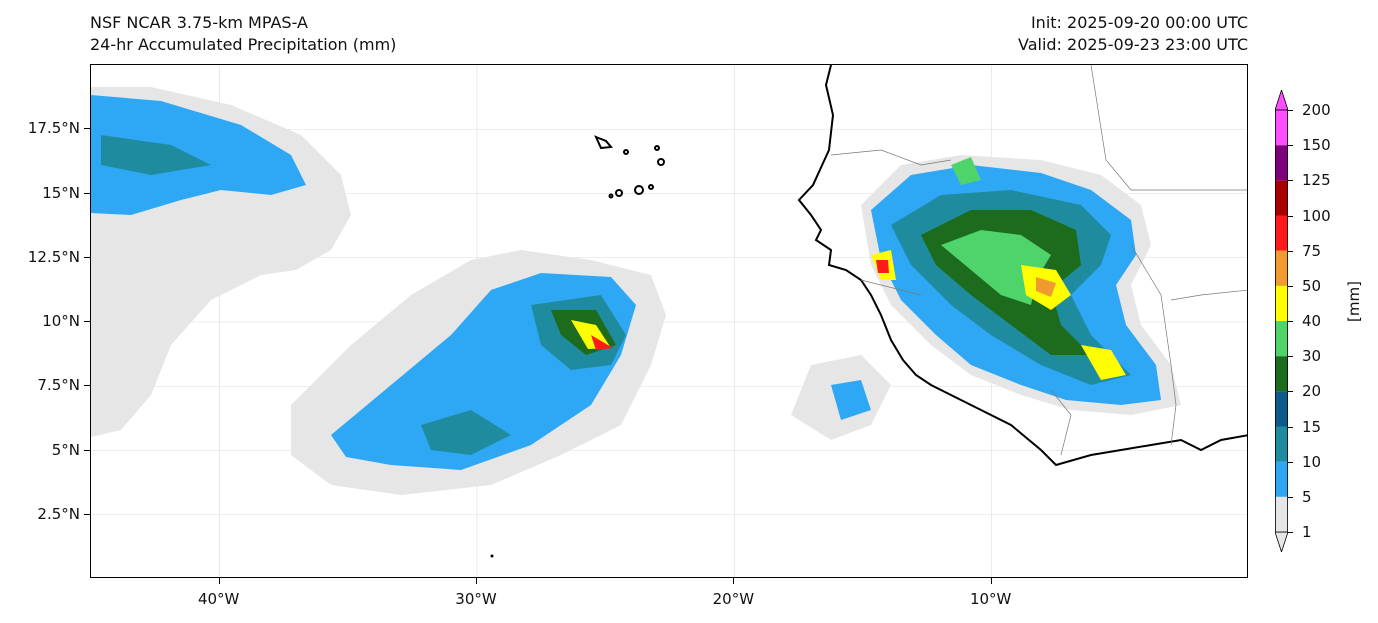 The image size is (1378, 623). I want to click on colorbar-outline, so click(1281, 321).